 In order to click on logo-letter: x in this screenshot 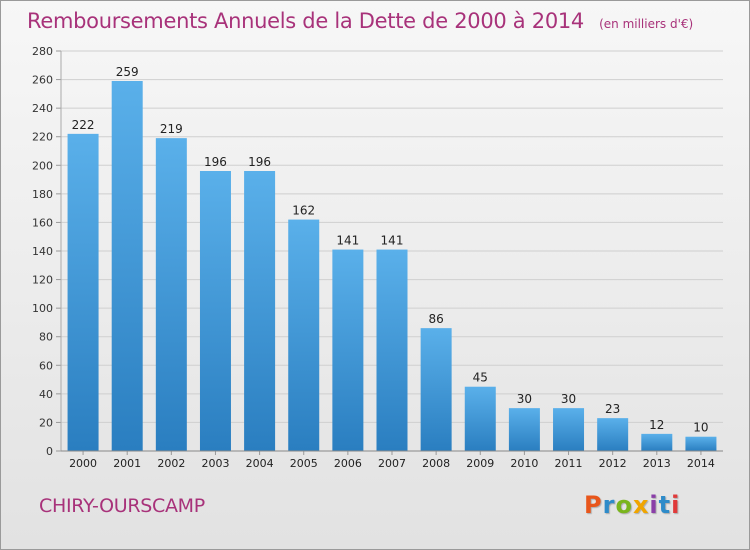, I will do `click(641, 505)`.